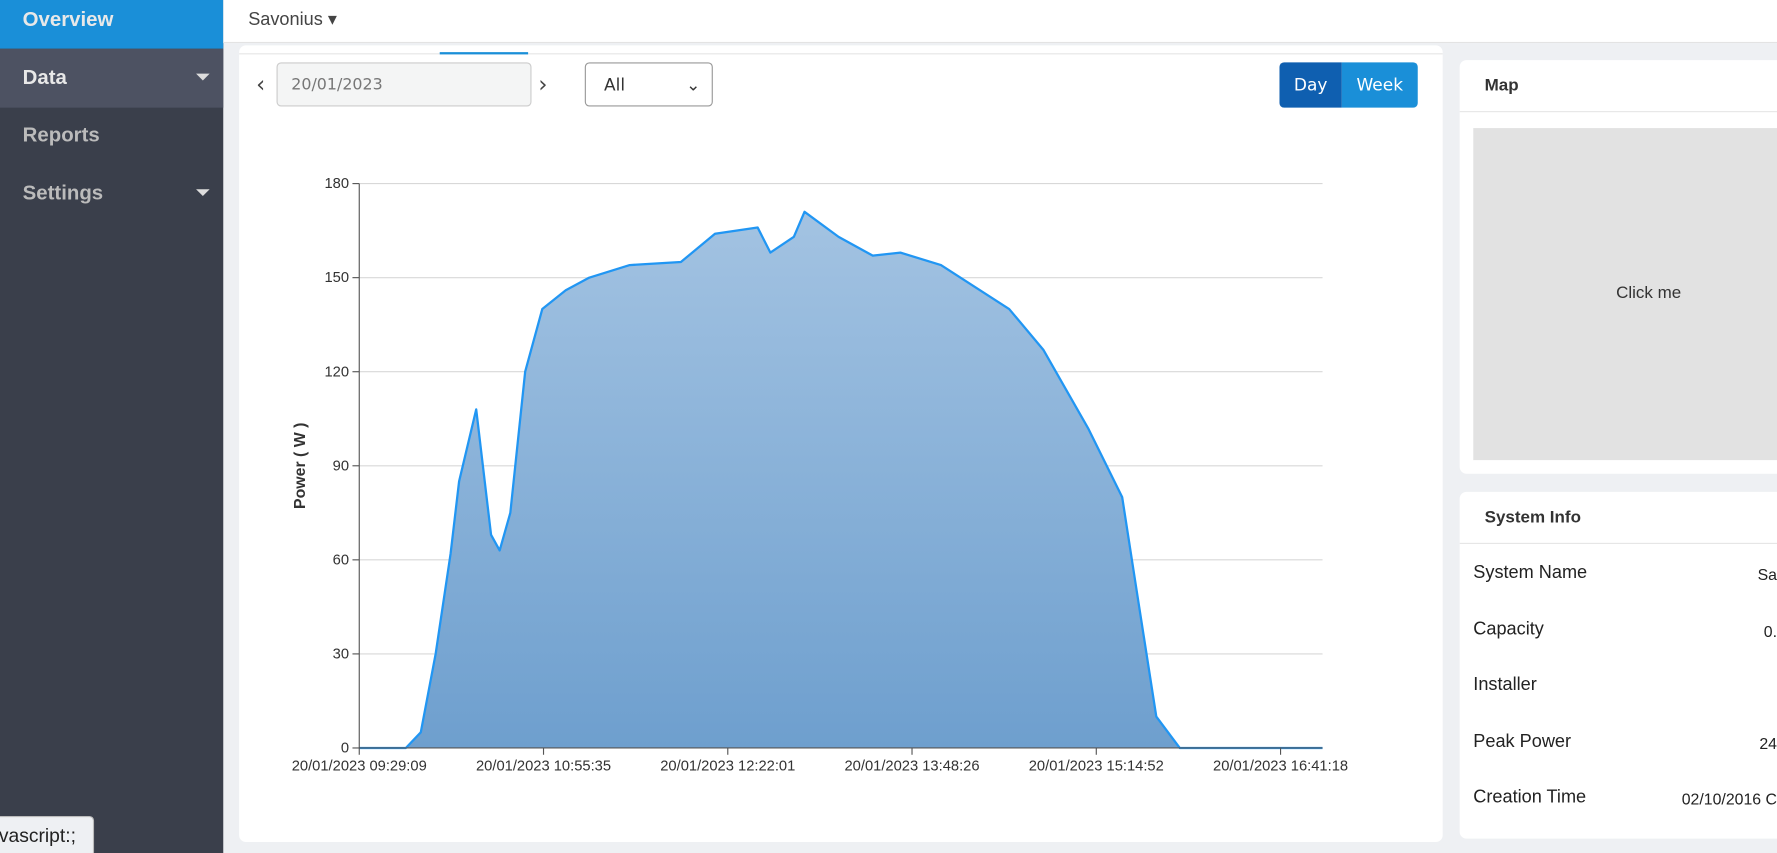  I want to click on x-tick-label: 20/01/2023 16:41:18, so click(1280, 767).